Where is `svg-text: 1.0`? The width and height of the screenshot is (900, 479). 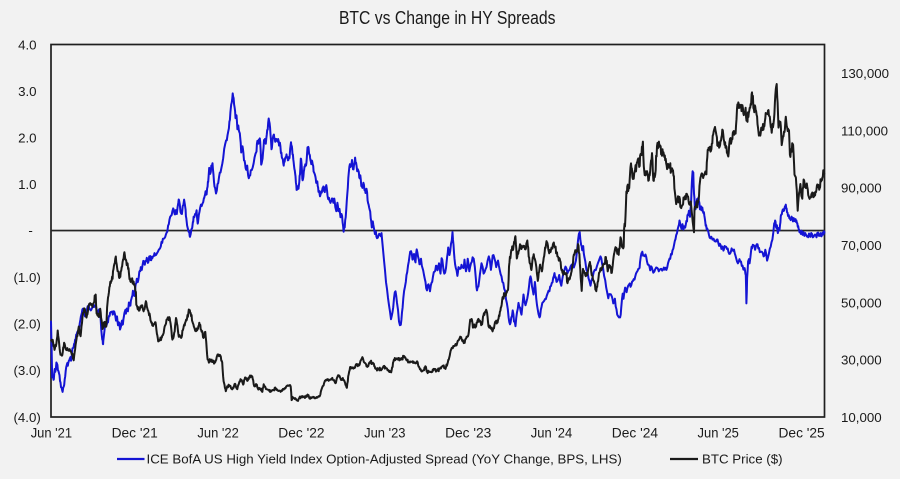 svg-text: 1.0 is located at coordinates (27, 184).